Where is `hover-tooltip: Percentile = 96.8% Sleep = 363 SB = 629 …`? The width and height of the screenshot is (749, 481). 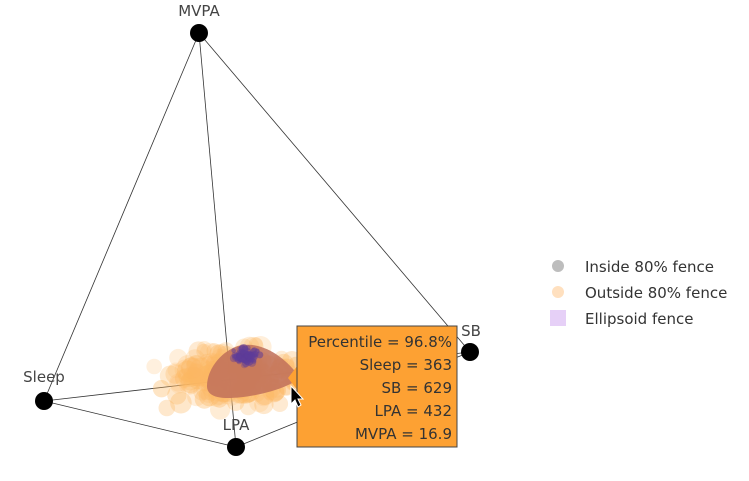
hover-tooltip: Percentile = 96.8% Sleep = 363 SB = 629 … is located at coordinates (373, 386).